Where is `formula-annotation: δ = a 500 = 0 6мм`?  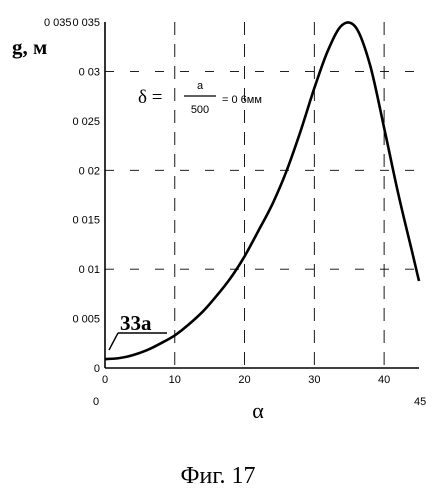 formula-annotation: δ = a 500 = 0 6мм is located at coordinates (200, 98).